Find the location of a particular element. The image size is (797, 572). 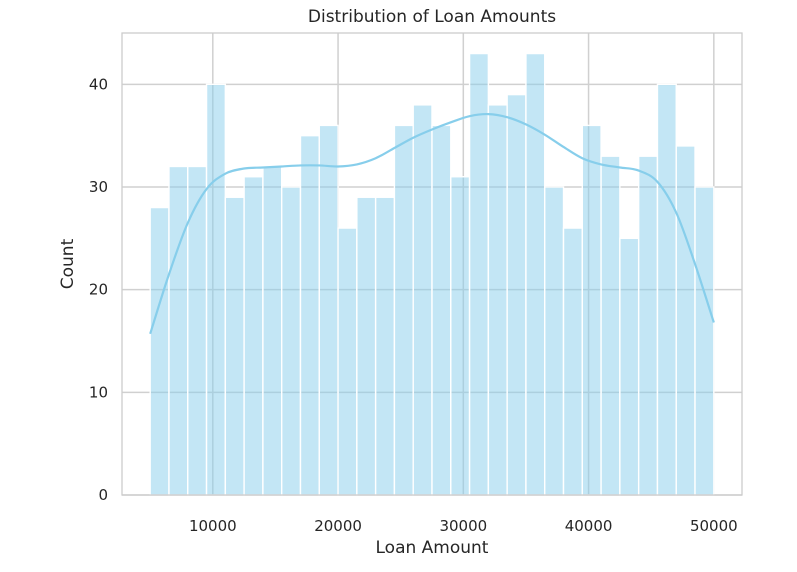

x-tick-label: 20000 is located at coordinates (338, 526).